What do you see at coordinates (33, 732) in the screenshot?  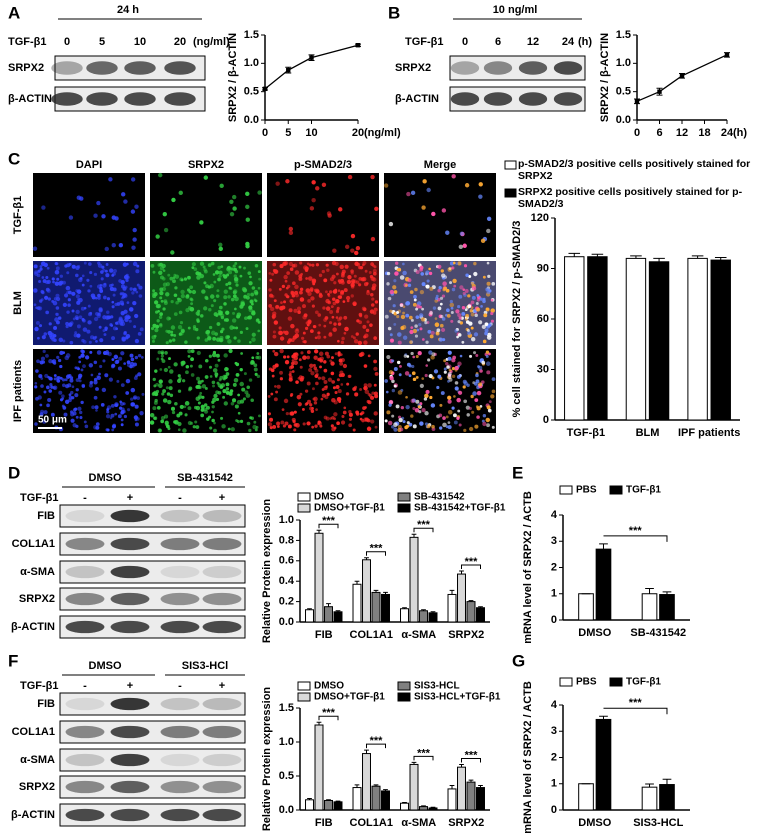 I see `row-label: COL1A1` at bounding box center [33, 732].